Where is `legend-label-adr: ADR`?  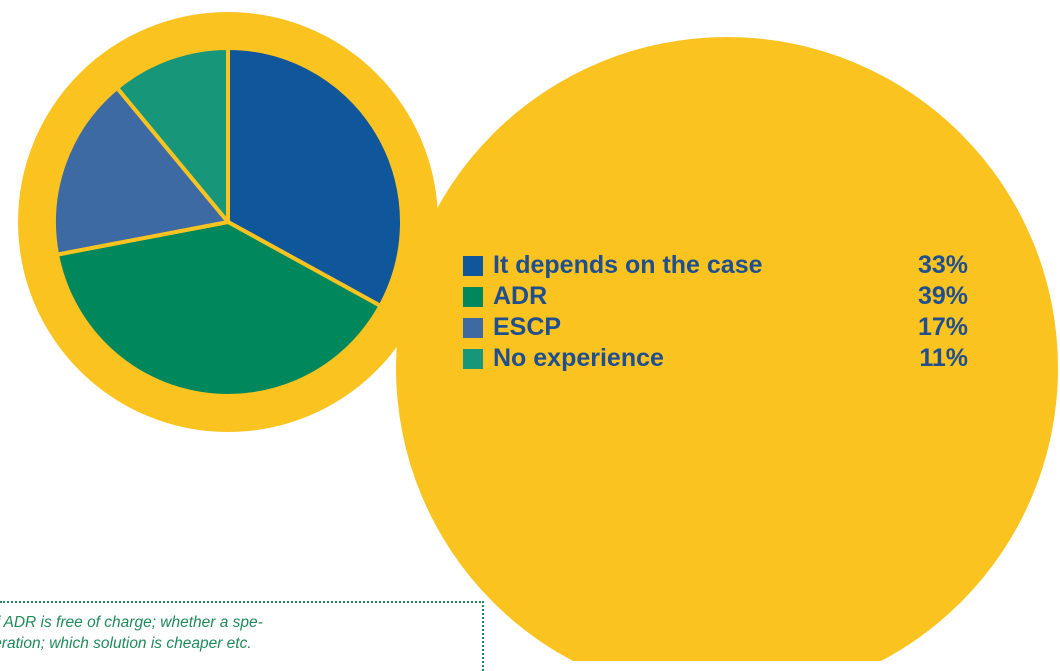
legend-label-adr: ADR is located at coordinates (520, 296).